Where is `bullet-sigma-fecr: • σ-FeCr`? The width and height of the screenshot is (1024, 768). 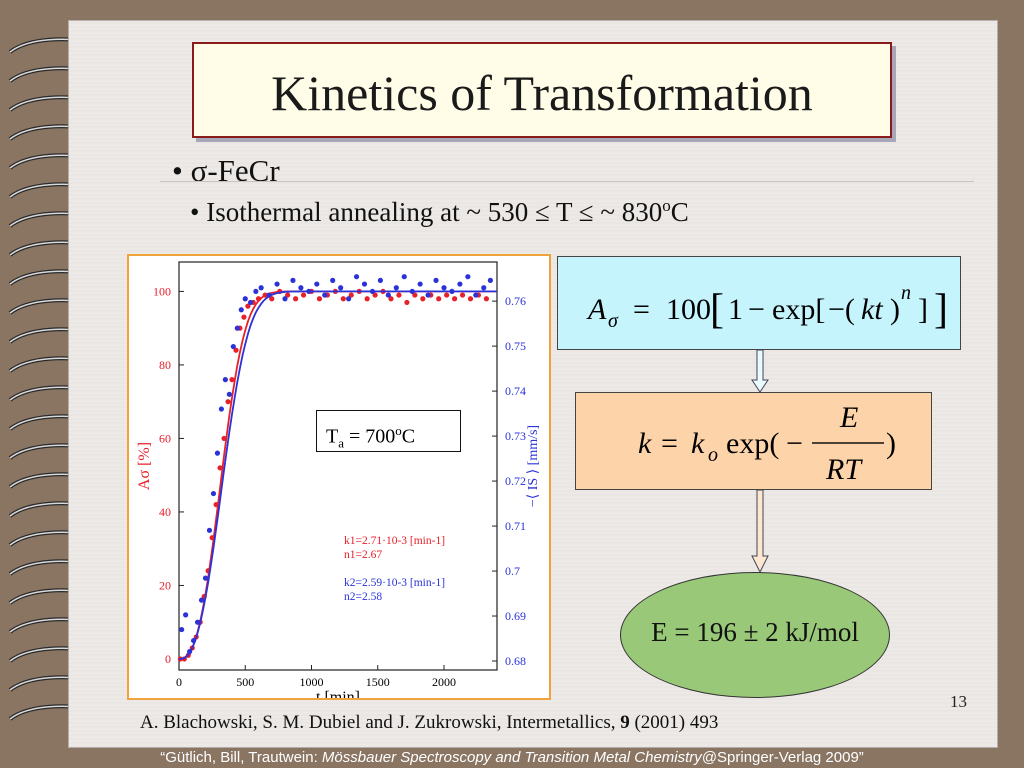
bullet-sigma-fecr: • σ-FeCr is located at coordinates (226, 170).